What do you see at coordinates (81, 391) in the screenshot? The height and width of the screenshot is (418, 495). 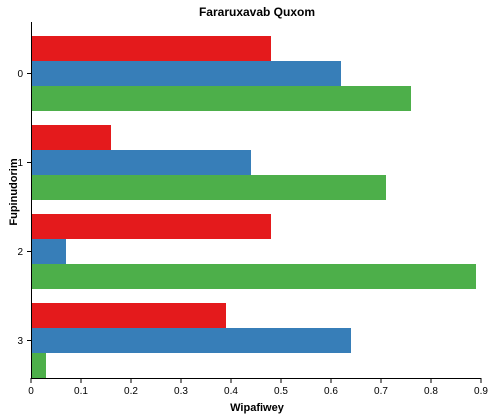 I see `x-tick-label-1: 0.1` at bounding box center [81, 391].